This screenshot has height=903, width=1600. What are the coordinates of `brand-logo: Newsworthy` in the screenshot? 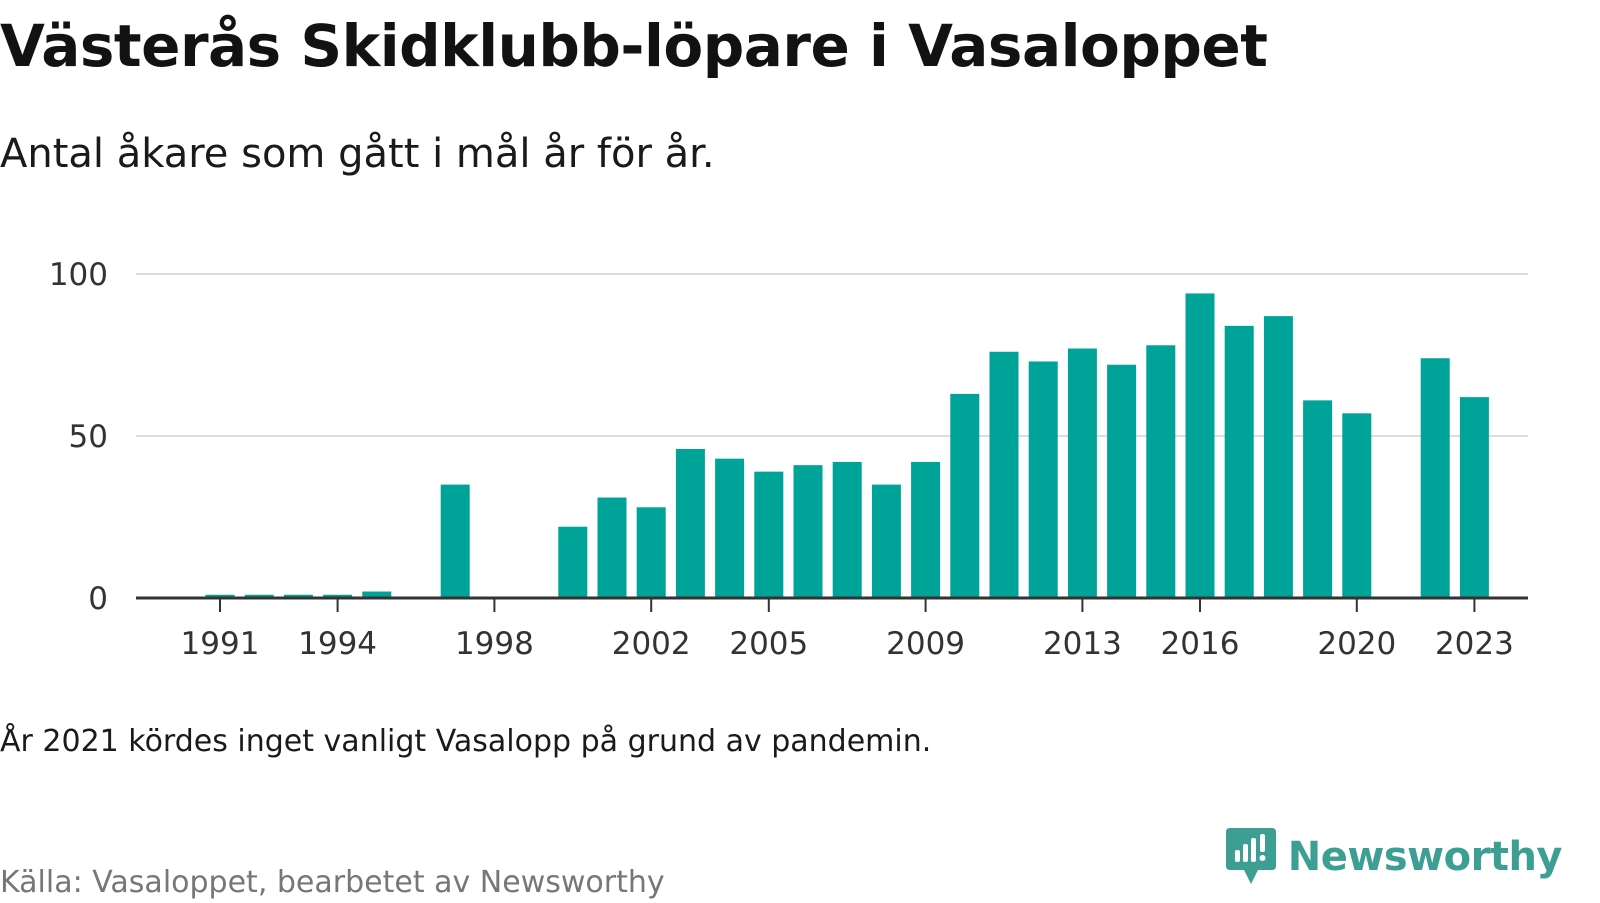 It's located at (1393, 857).